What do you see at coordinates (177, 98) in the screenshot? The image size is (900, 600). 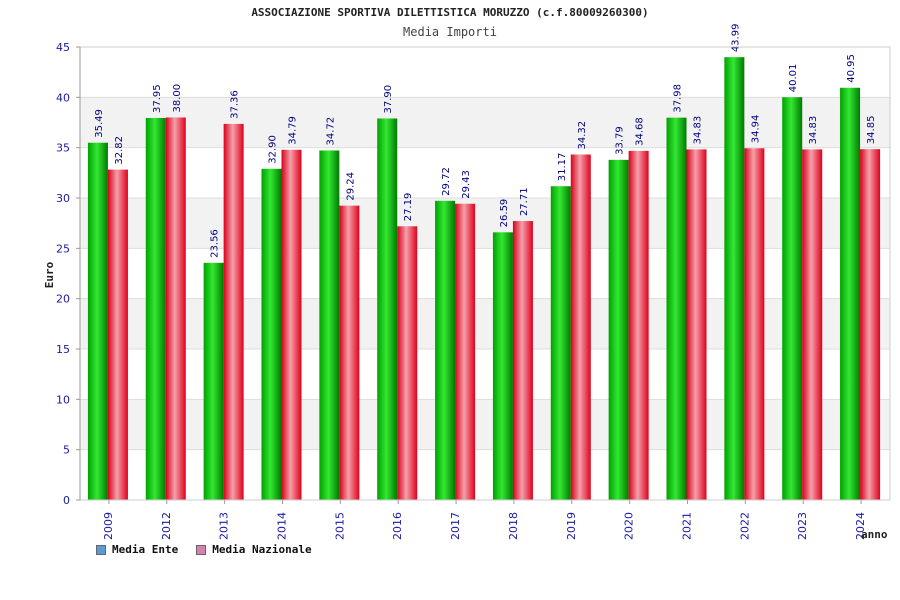 I see `data-label: 38.00` at bounding box center [177, 98].